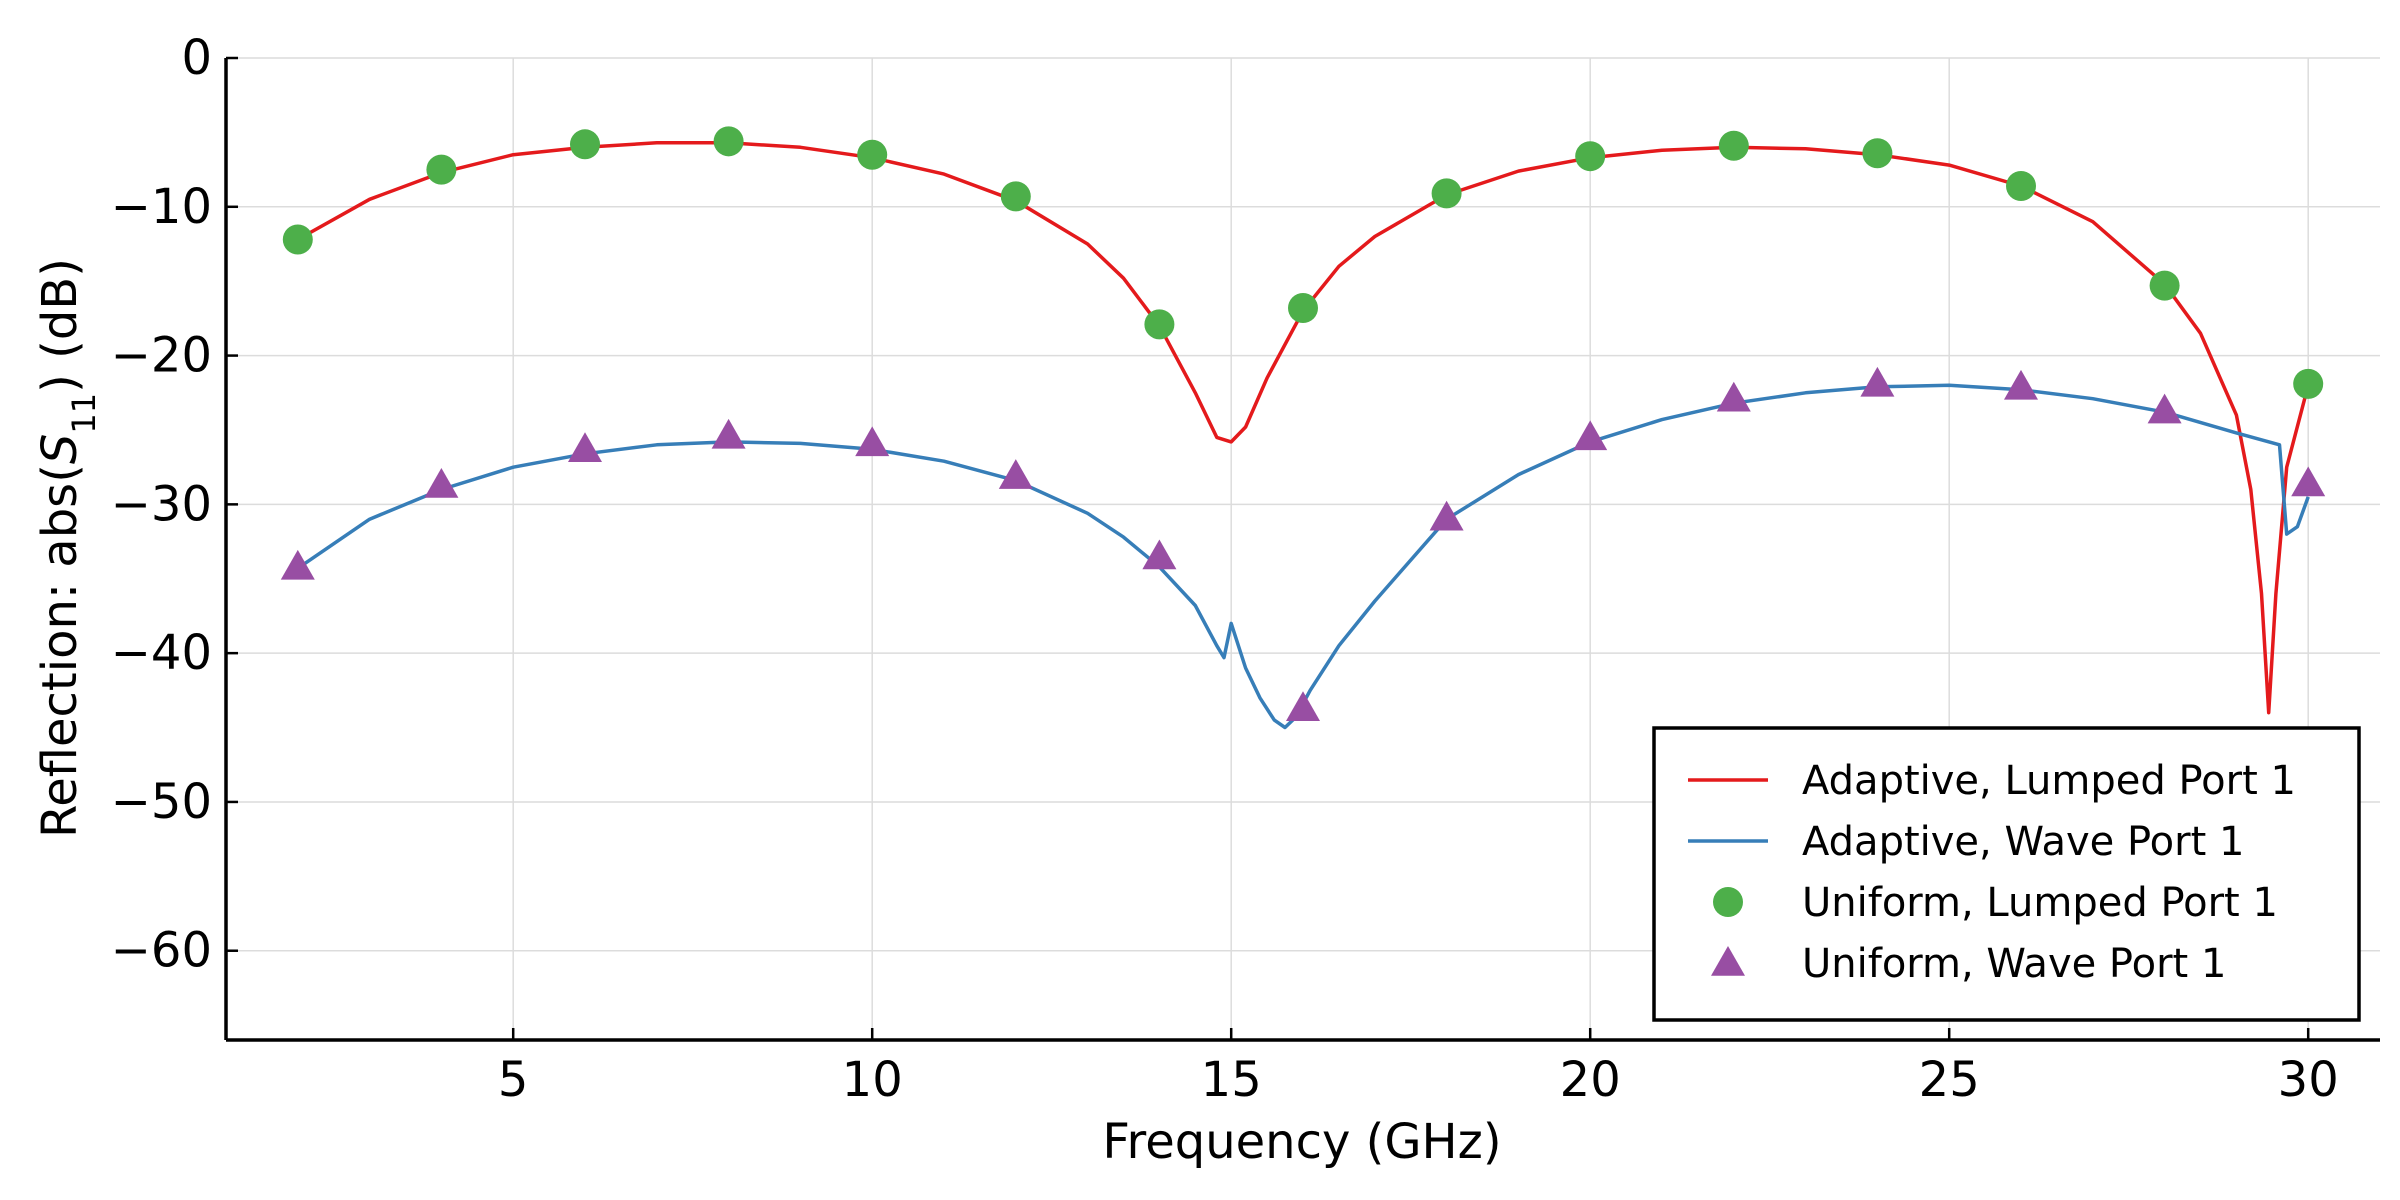 Image resolution: width=2400 pixels, height=1200 pixels. I want to click on y-tick-label: −50, so click(161, 802).